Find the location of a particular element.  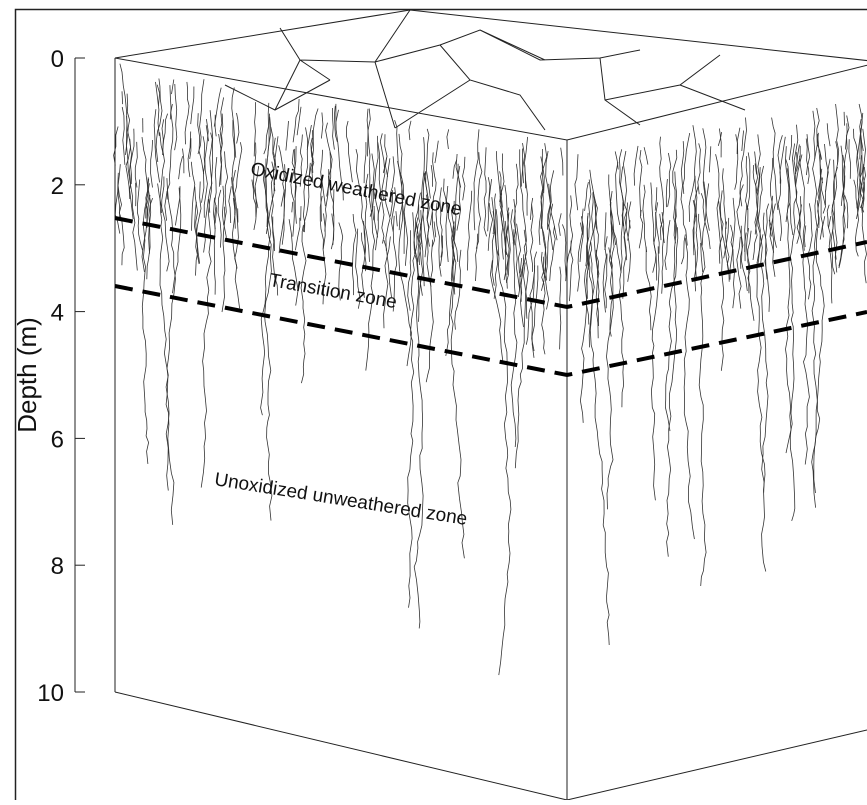

tick-label: 4 is located at coordinates (57, 313).